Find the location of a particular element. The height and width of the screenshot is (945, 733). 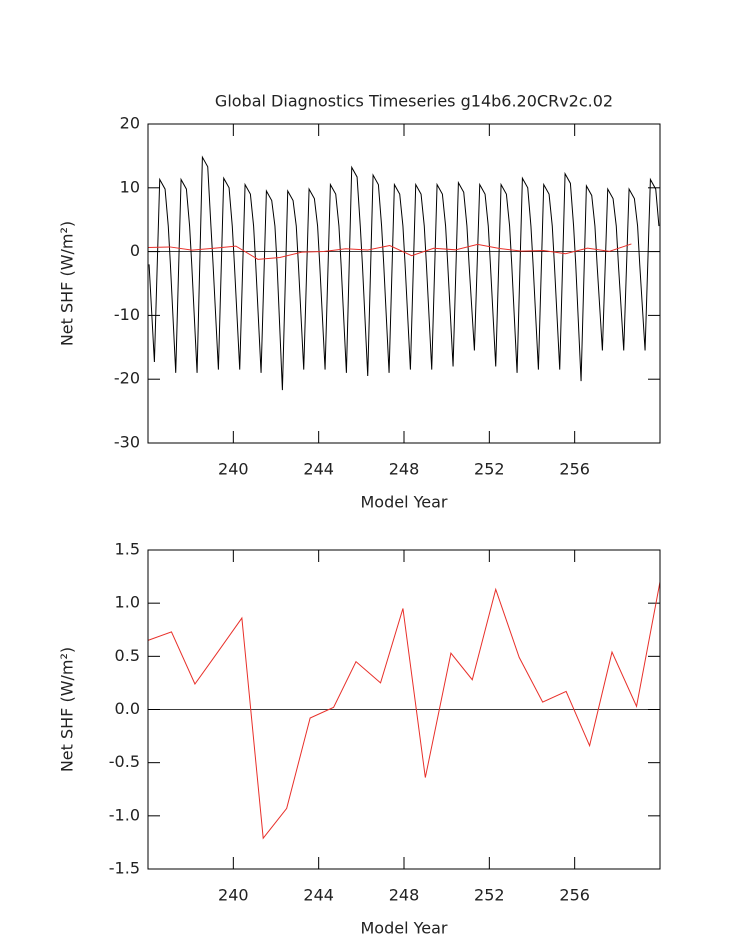

y-tick-label: -1.5 is located at coordinates (124, 868).